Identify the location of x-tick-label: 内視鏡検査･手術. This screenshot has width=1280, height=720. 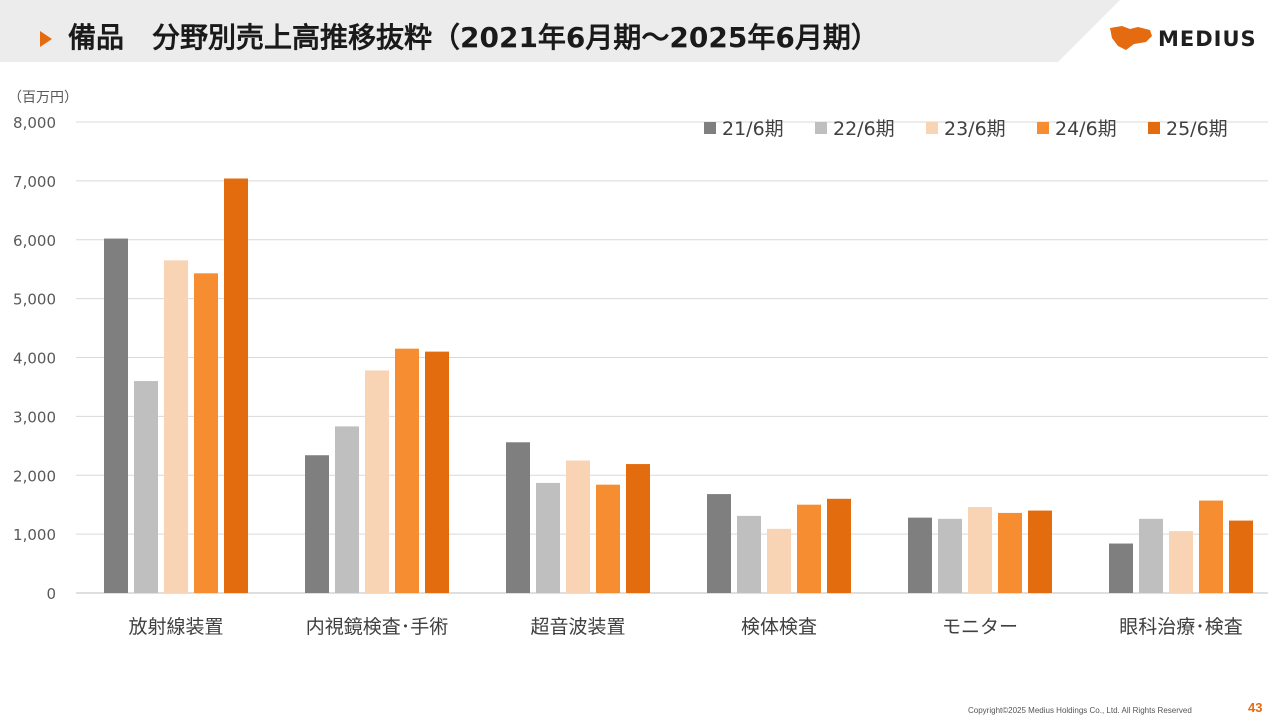
(377, 627).